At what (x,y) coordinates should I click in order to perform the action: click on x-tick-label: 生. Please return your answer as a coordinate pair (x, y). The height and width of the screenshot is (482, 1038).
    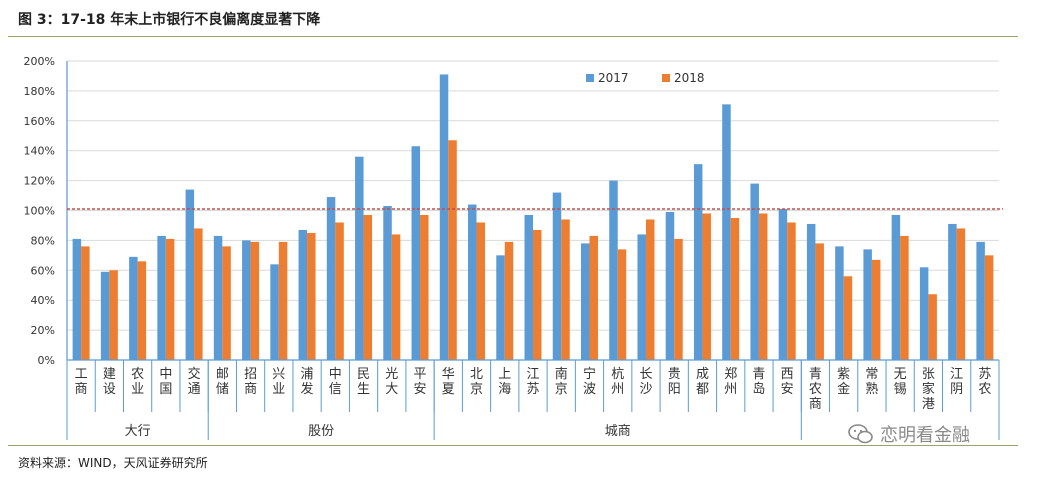
    Looking at the image, I should click on (363, 389).